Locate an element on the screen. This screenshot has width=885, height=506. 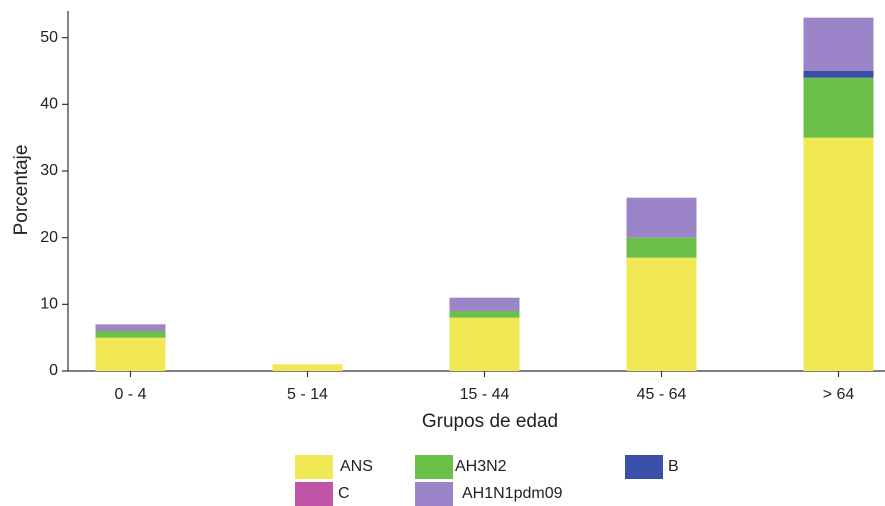
y-tick-label: 20 is located at coordinates (49, 237).